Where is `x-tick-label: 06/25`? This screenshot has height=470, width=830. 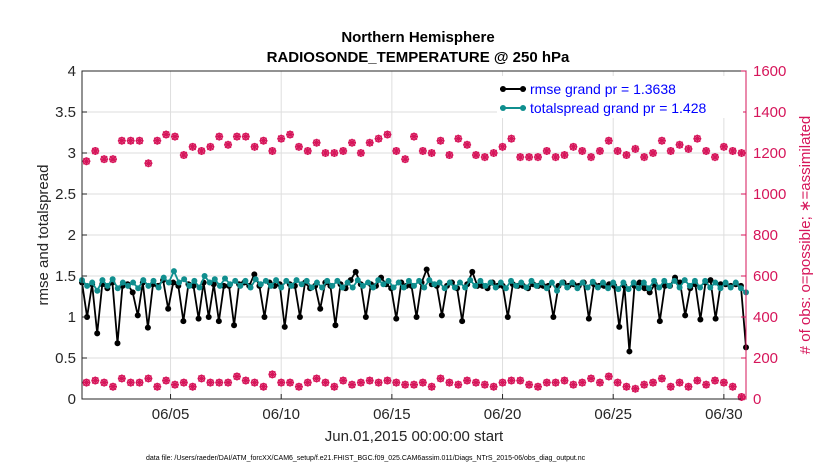 x-tick-label: 06/25 is located at coordinates (613, 414).